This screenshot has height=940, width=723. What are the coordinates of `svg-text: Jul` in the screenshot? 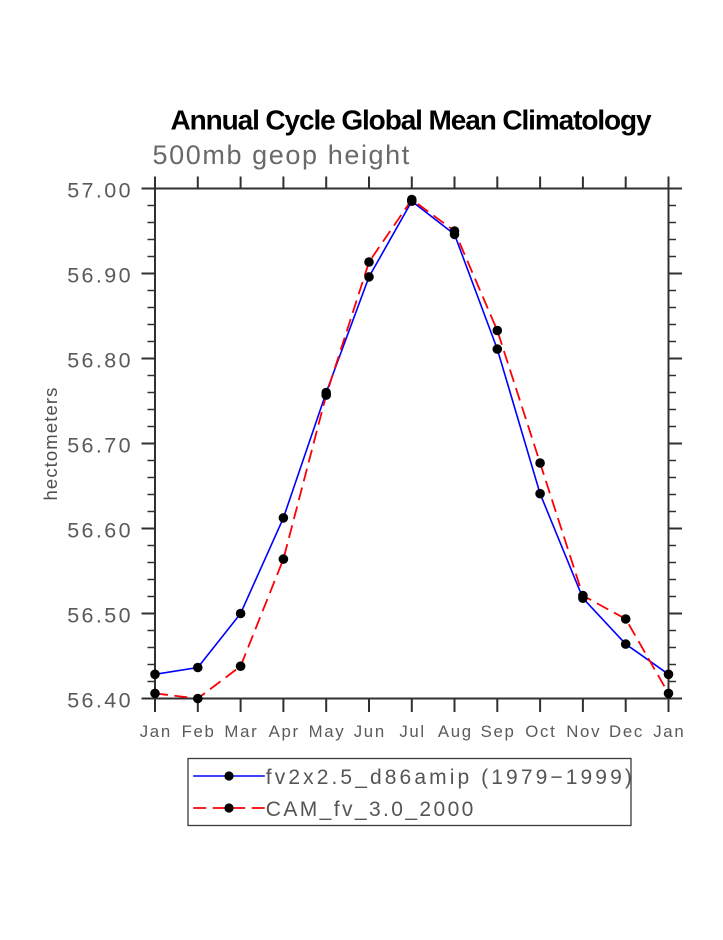 It's located at (412, 731).